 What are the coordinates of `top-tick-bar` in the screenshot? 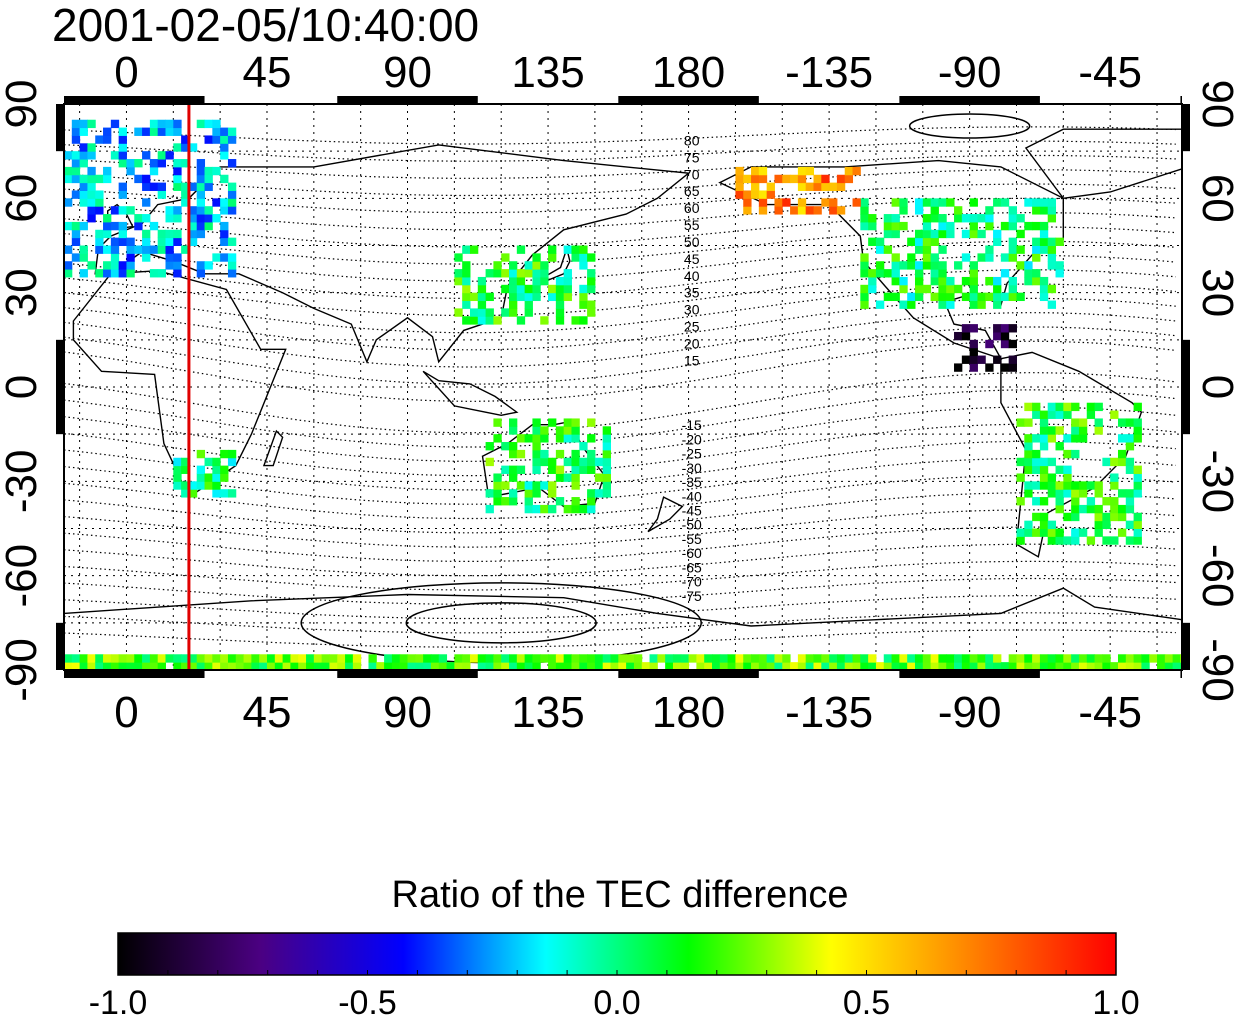 It's located at (969, 100).